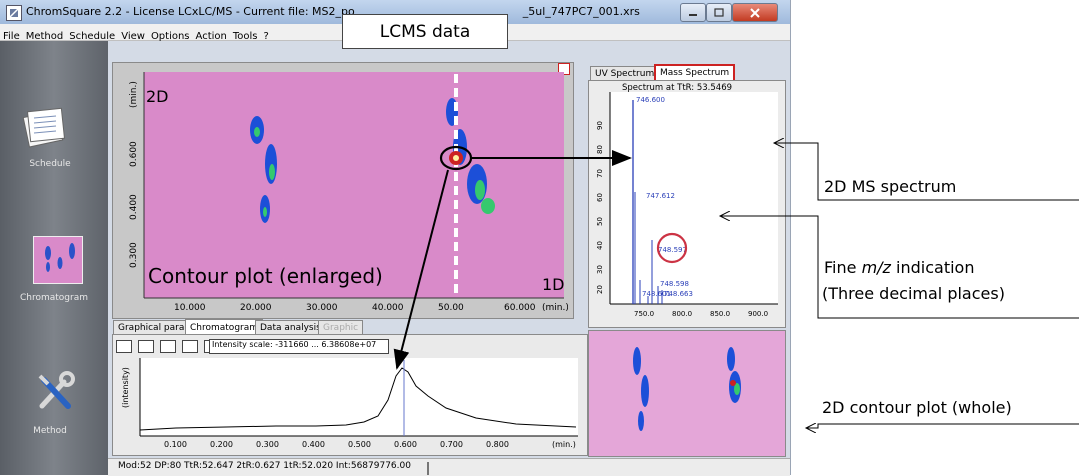 Image resolution: width=1079 pixels, height=476 pixels. Describe the element at coordinates (719, 12) in the screenshot. I see `maximize-icon` at that location.